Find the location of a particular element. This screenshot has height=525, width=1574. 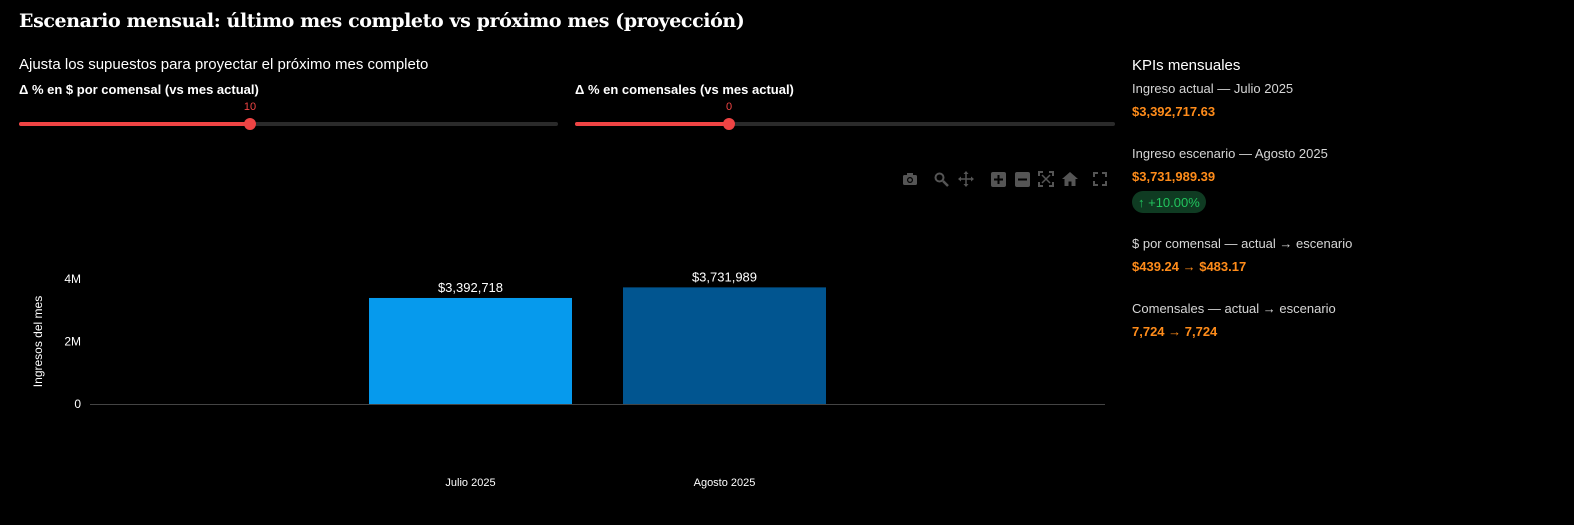

diners-value: 7,724 → 7,724 is located at coordinates (1175, 331).